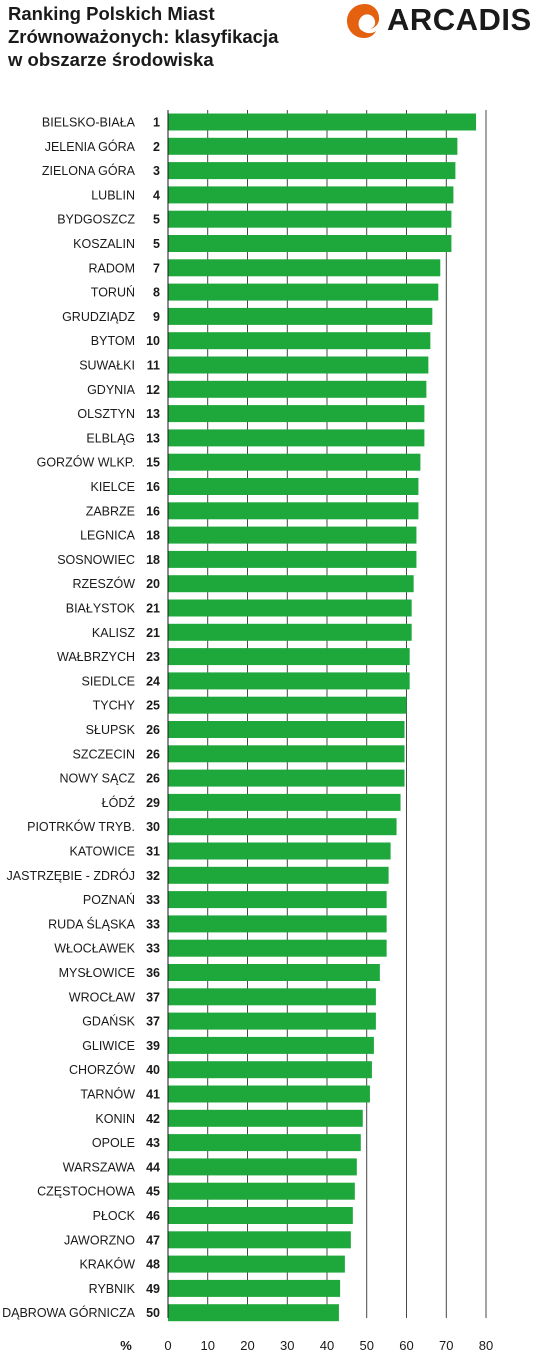 The image size is (555, 1356). I want to click on city-label: WARSZAWA, so click(99, 1167).